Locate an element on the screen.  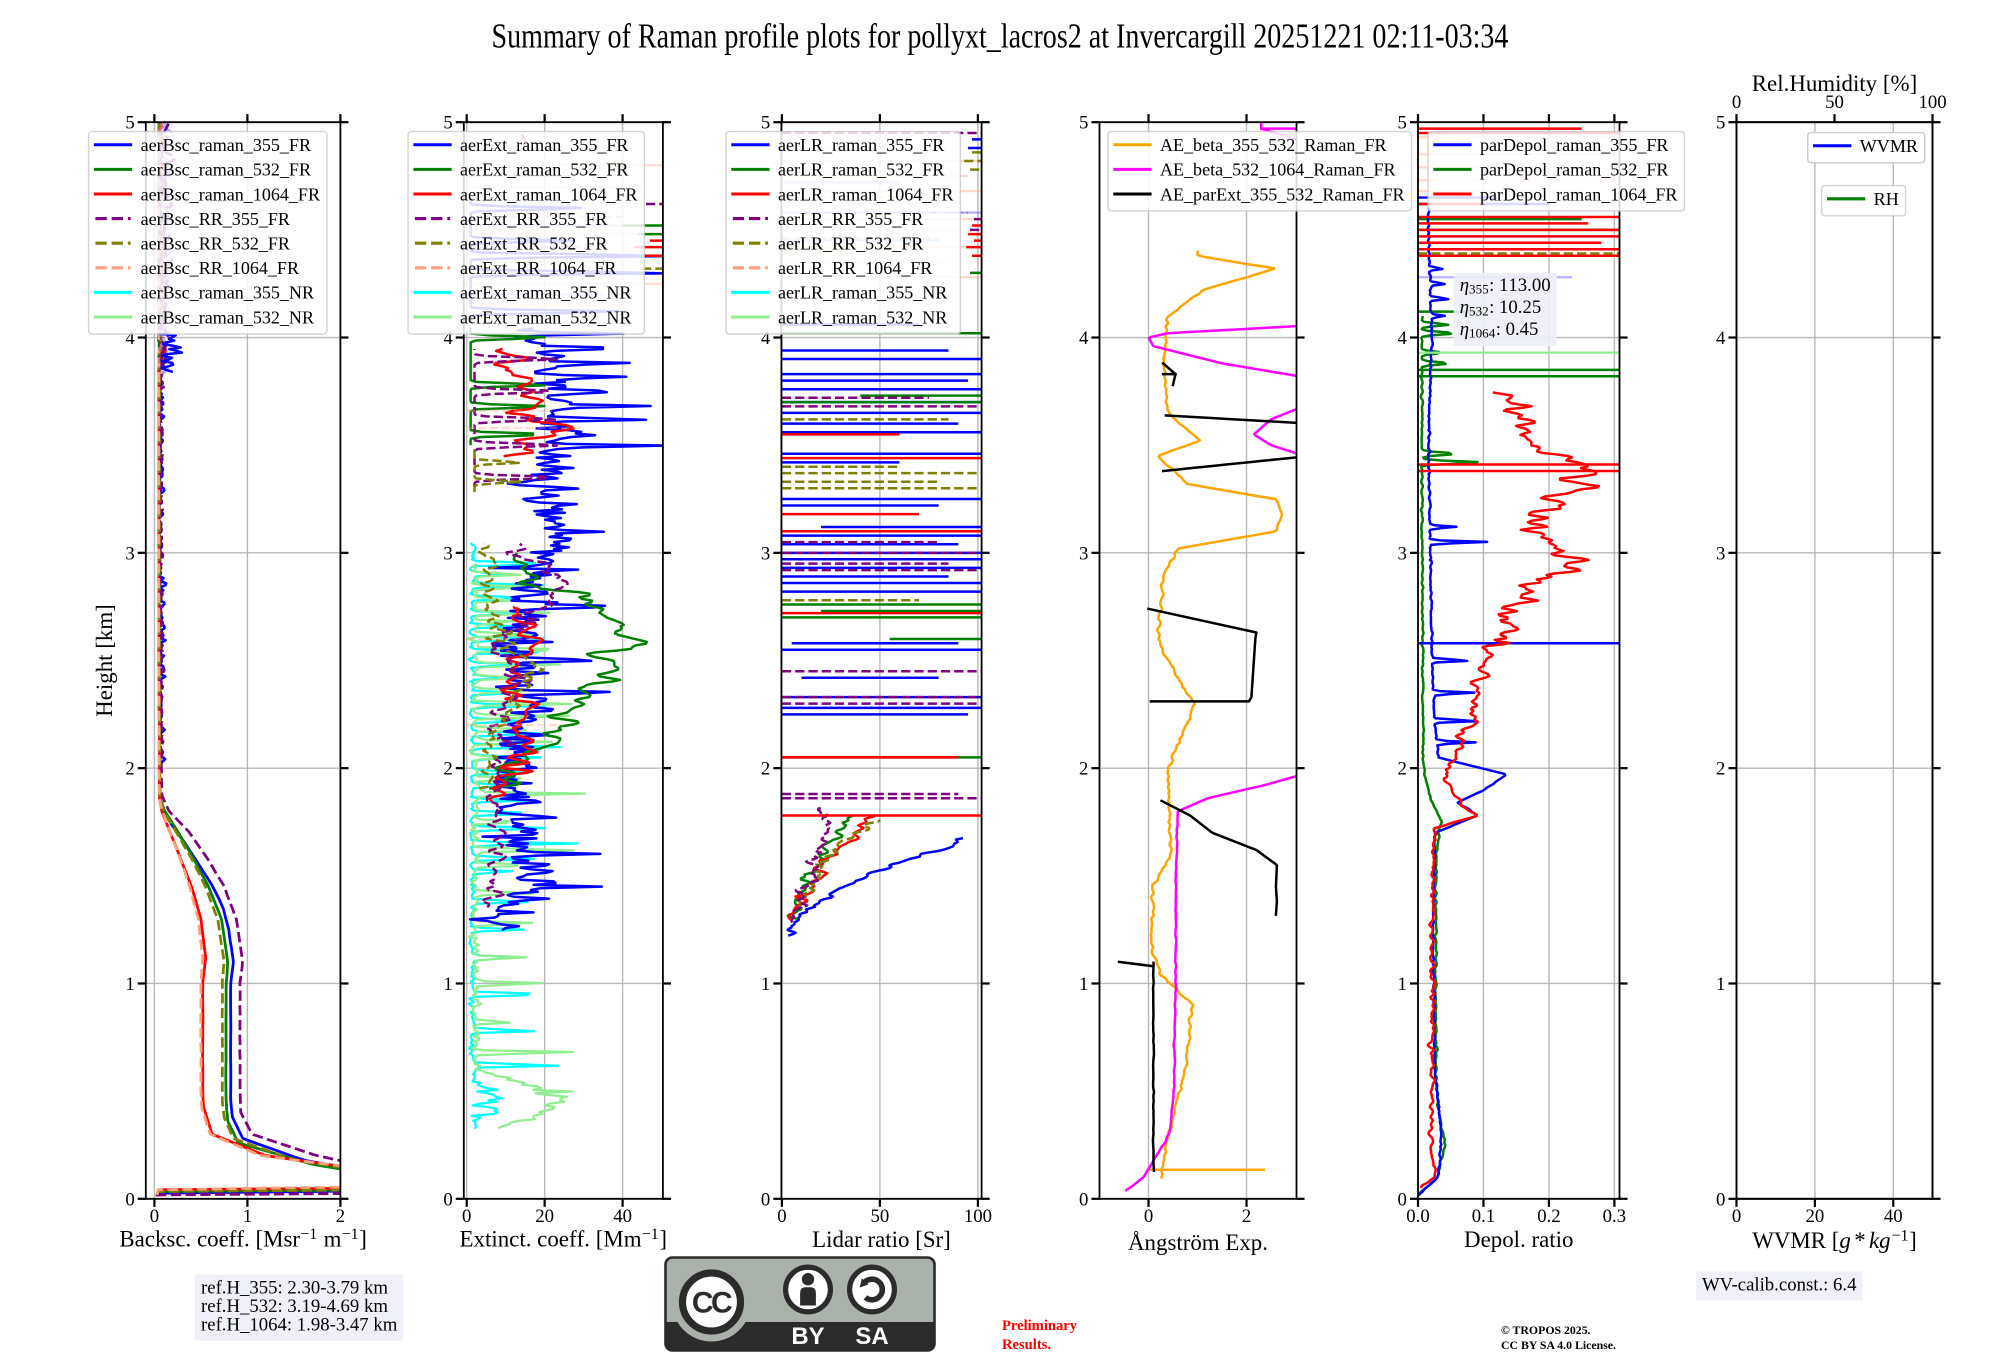
svg-text: aerLR_RR_532_FR is located at coordinates (851, 244).